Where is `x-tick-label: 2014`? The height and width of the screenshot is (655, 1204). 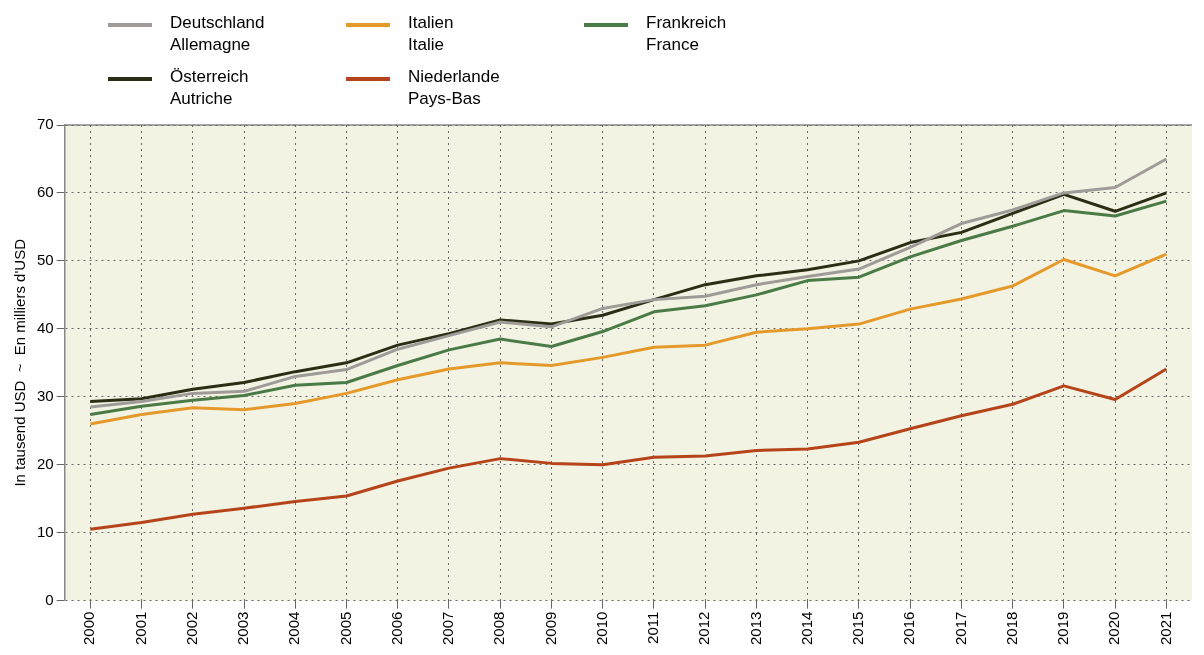 x-tick-label: 2014 is located at coordinates (806, 628).